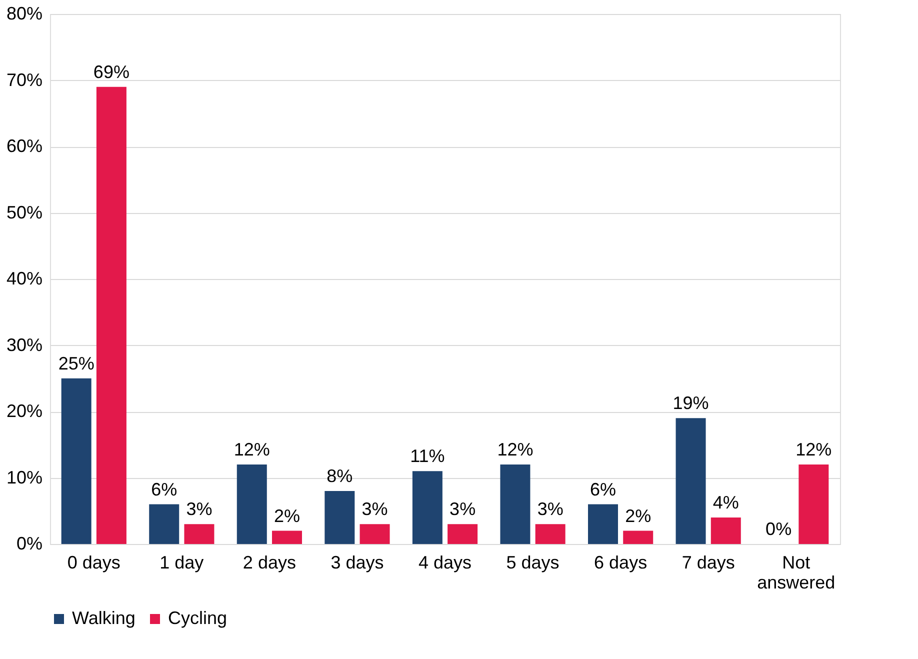 The image size is (918, 659). Describe the element at coordinates (445, 562) in the screenshot. I see `x-tick-label: 4 days` at that location.